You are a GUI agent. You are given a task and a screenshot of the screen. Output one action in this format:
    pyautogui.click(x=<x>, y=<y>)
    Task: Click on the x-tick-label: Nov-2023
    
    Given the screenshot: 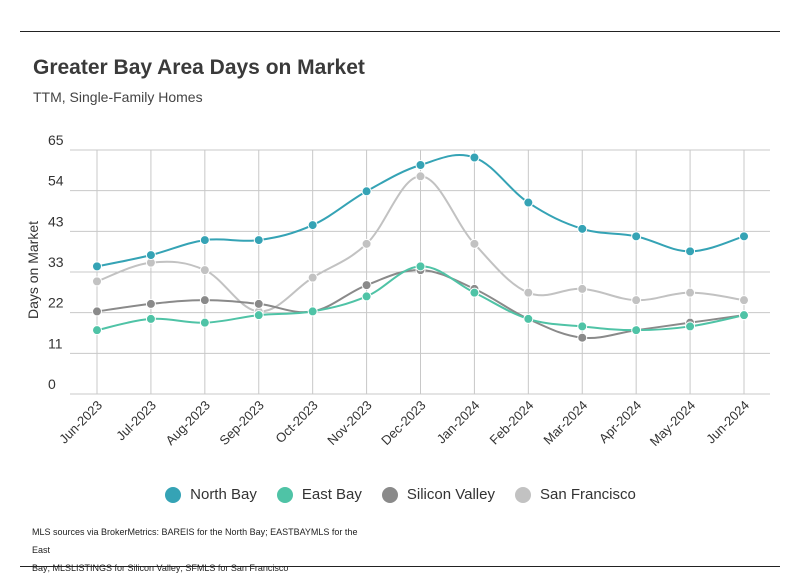 What is the action you would take?
    pyautogui.click(x=349, y=423)
    